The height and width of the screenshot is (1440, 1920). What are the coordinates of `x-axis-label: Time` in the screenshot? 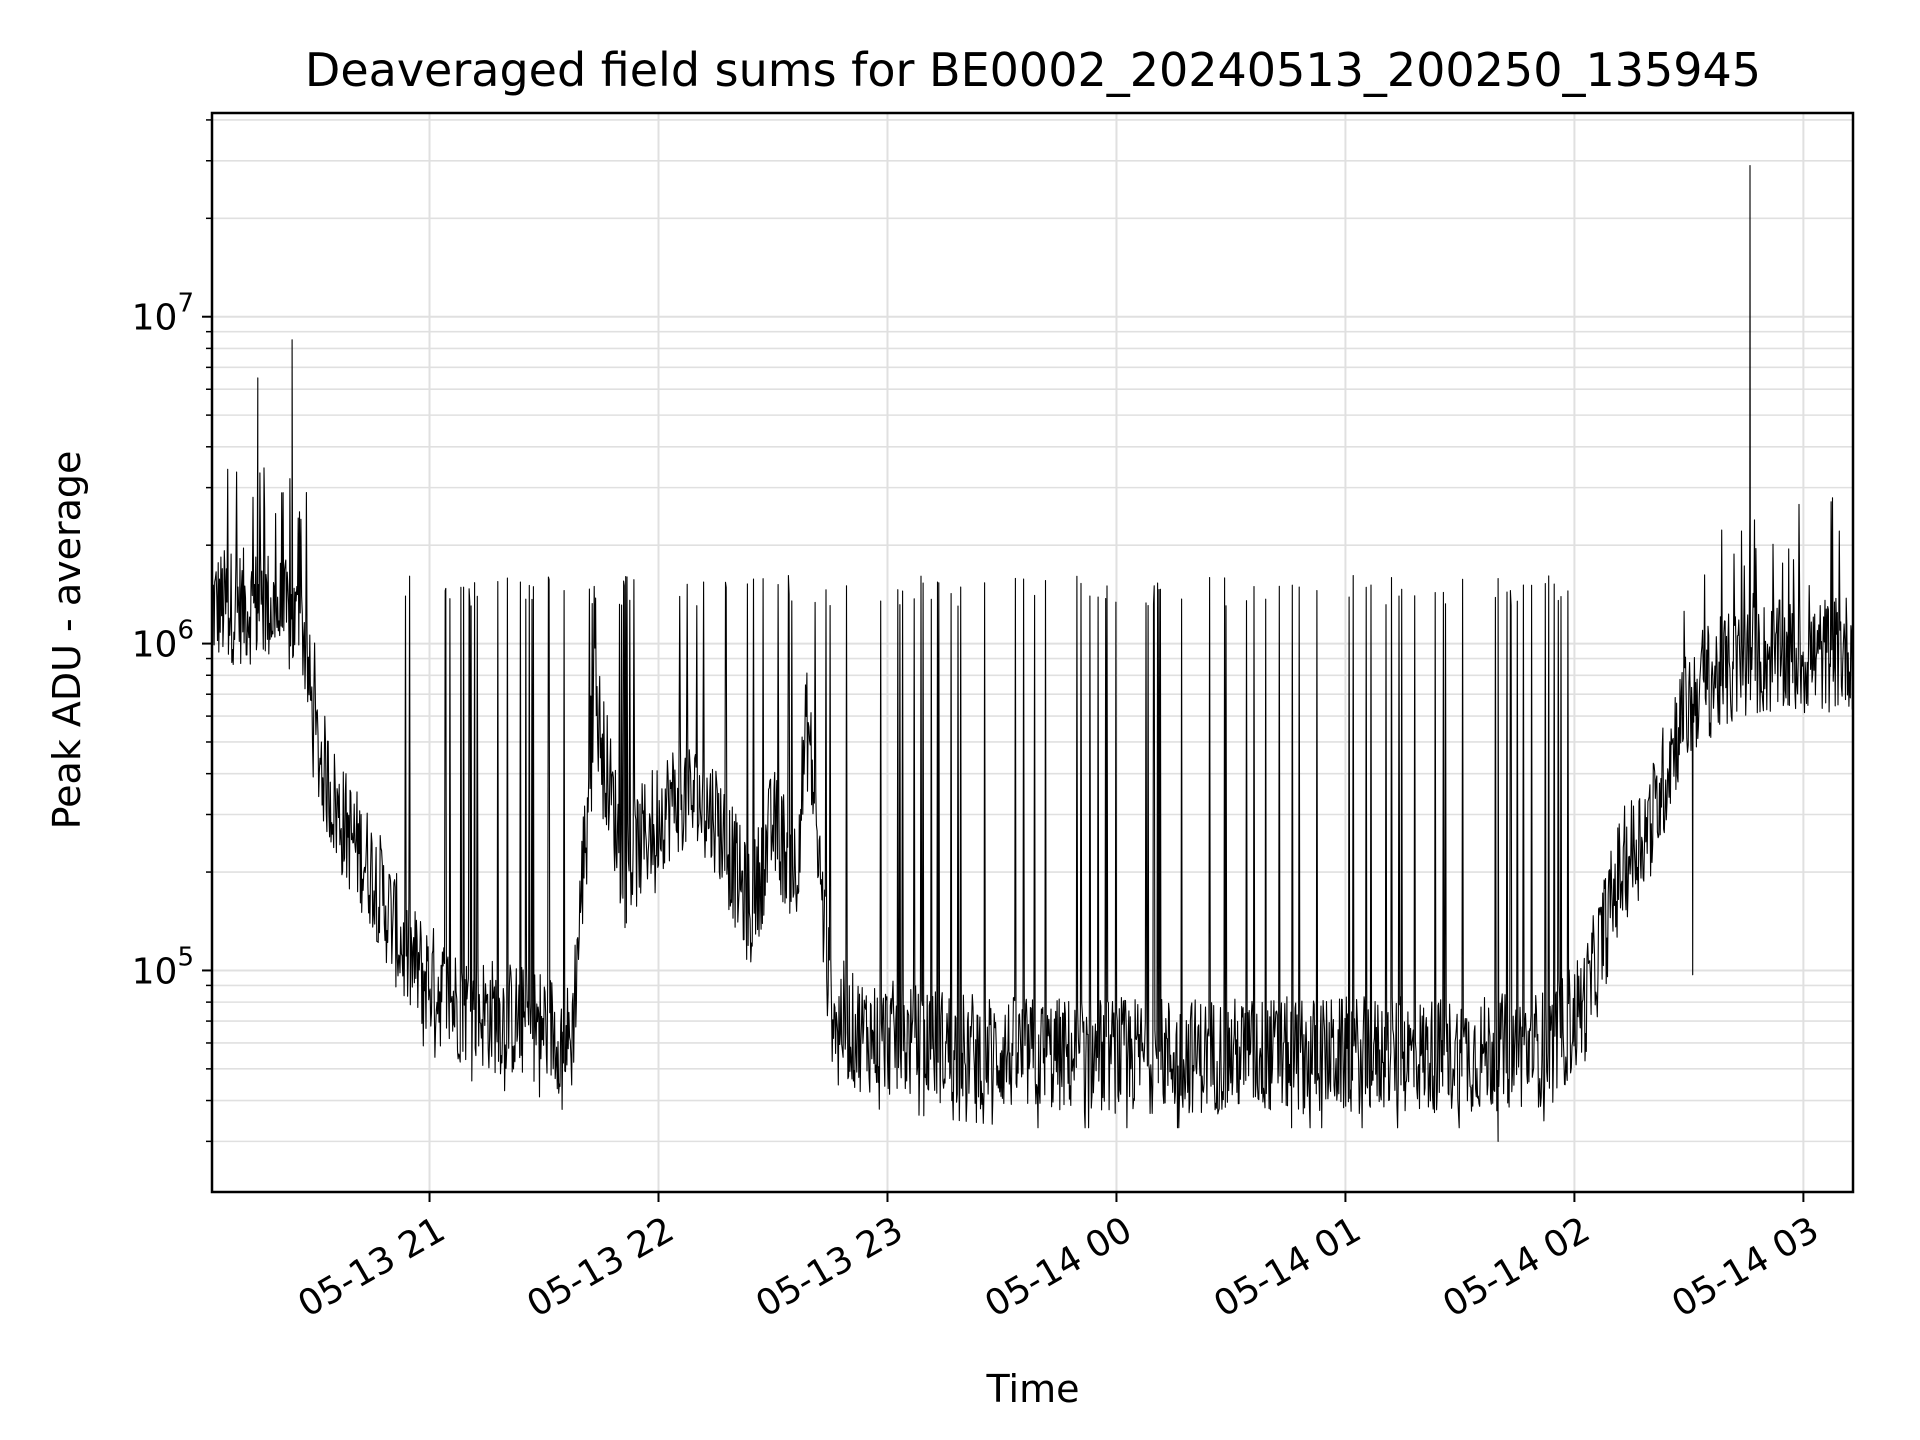 It's located at (1033, 1389).